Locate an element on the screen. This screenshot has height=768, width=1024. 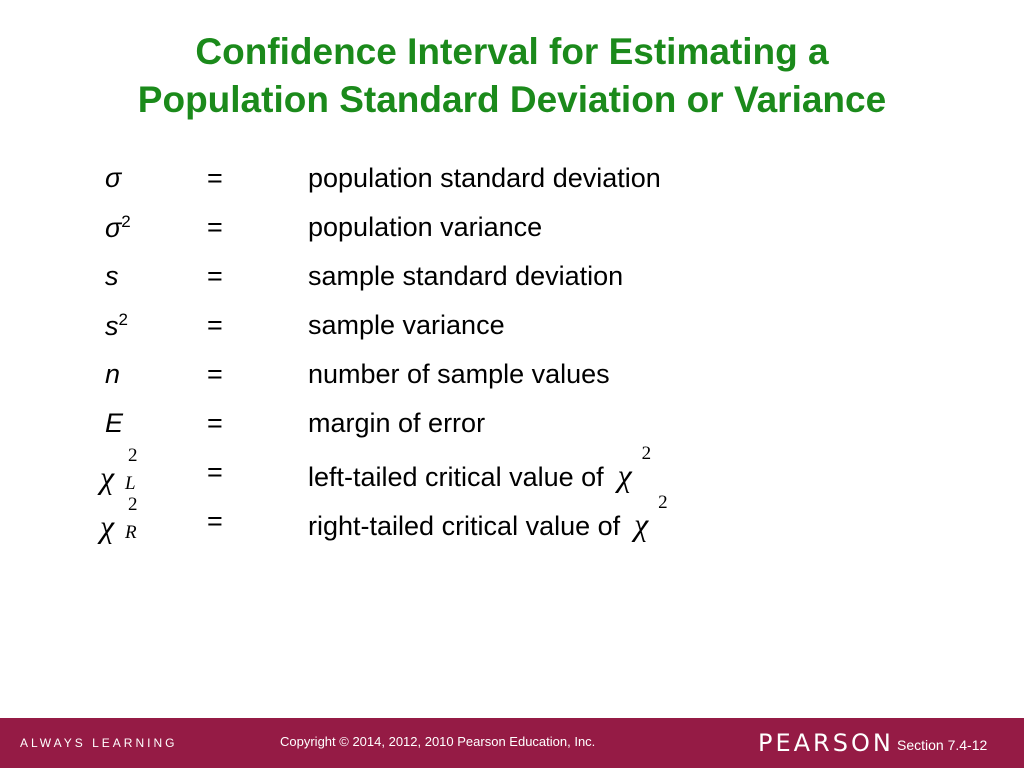
definition-row: s2 = sample variance is located at coordinates (512, 334).